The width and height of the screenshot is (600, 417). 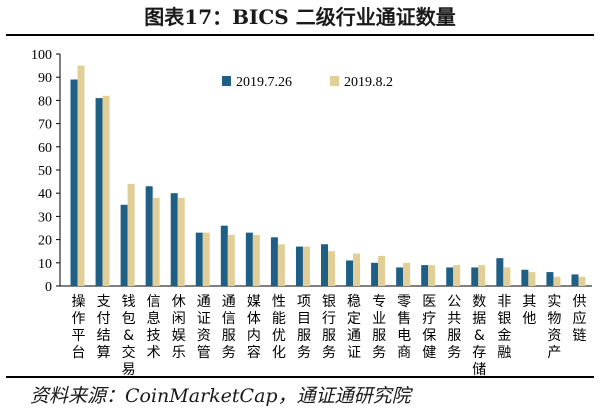 What do you see at coordinates (579, 319) in the screenshot?
I see `category-label: 供应链` at bounding box center [579, 319].